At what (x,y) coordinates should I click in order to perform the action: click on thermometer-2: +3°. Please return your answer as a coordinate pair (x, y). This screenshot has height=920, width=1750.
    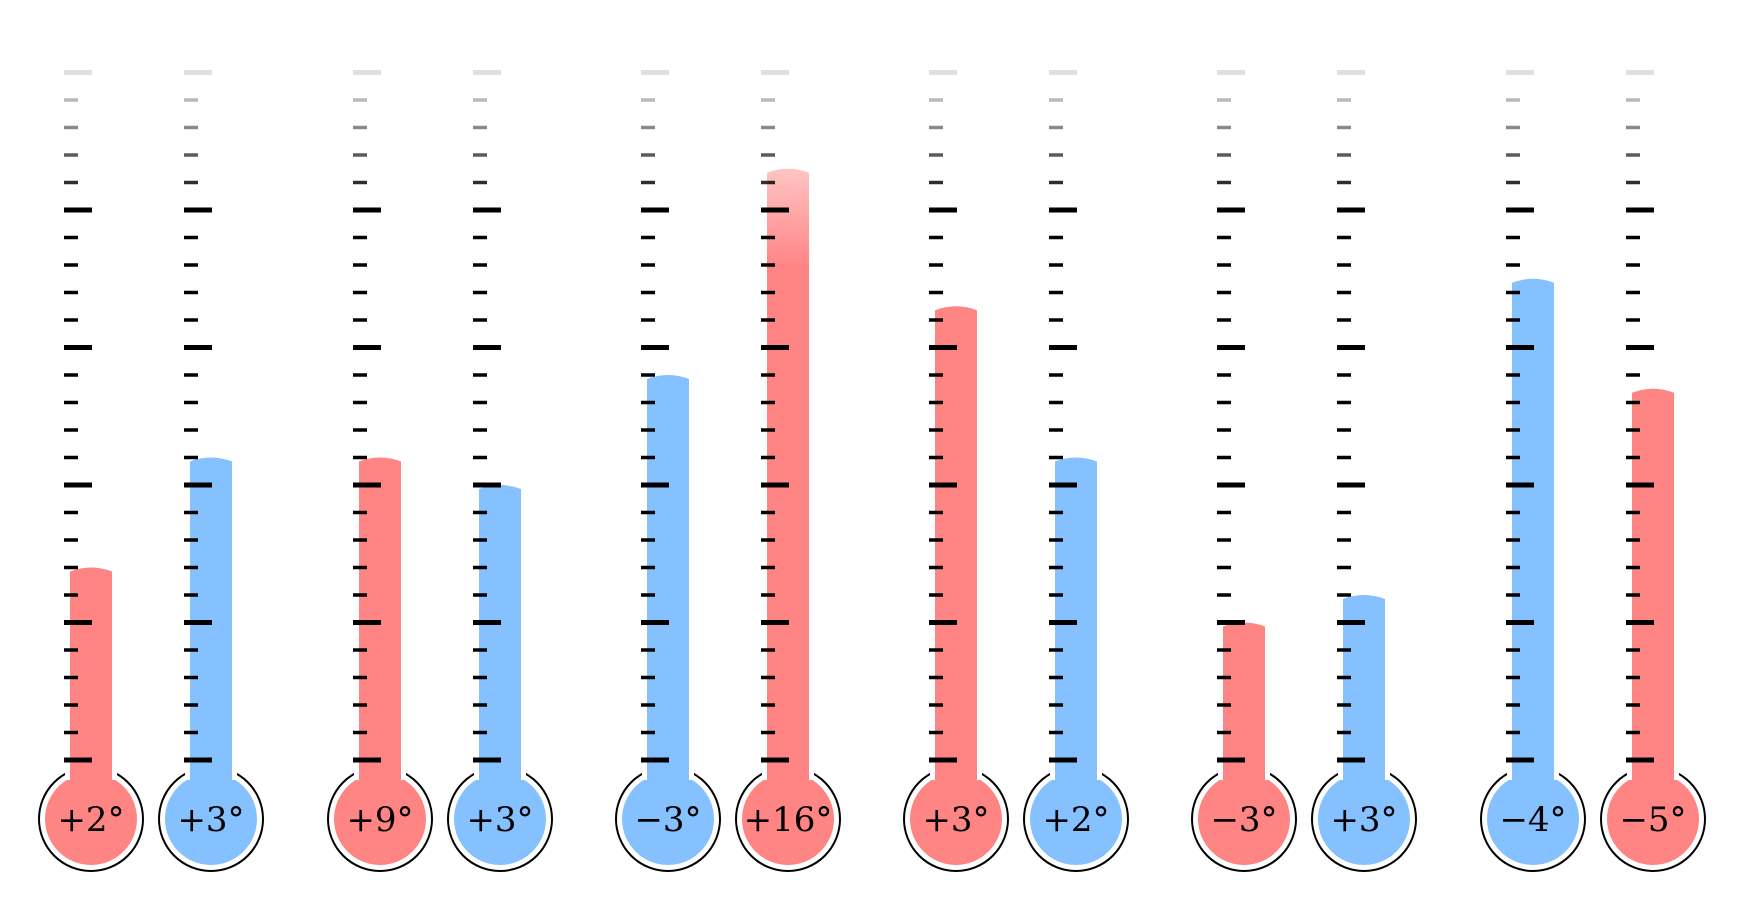
    Looking at the image, I should click on (211, 462).